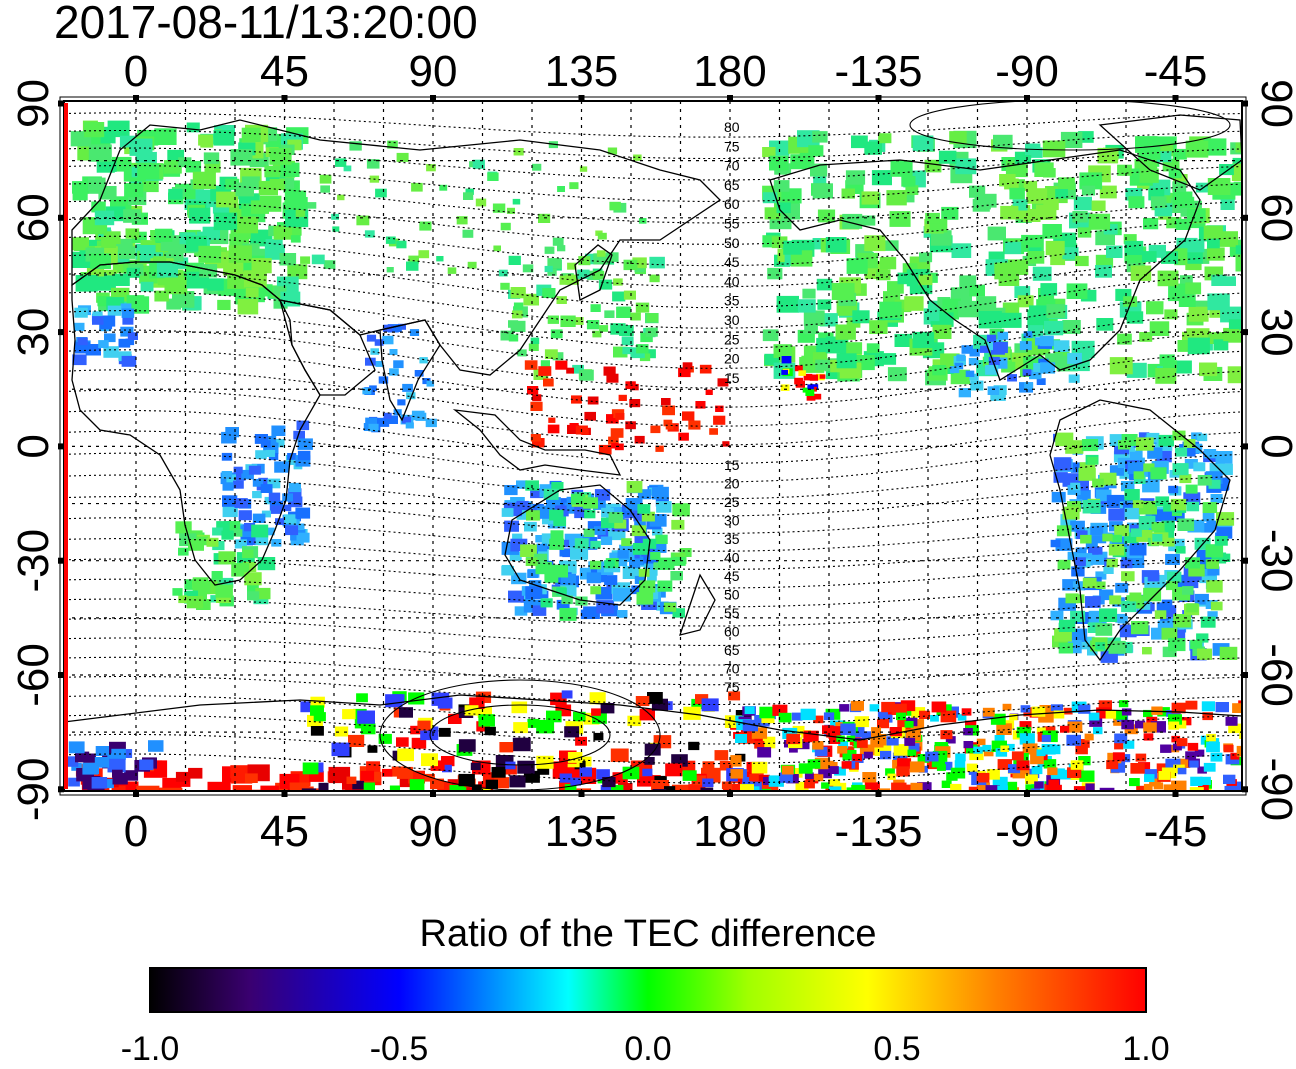 The image size is (1296, 1069). What do you see at coordinates (1027, 831) in the screenshot?
I see `lon-label-bottom: -90` at bounding box center [1027, 831].